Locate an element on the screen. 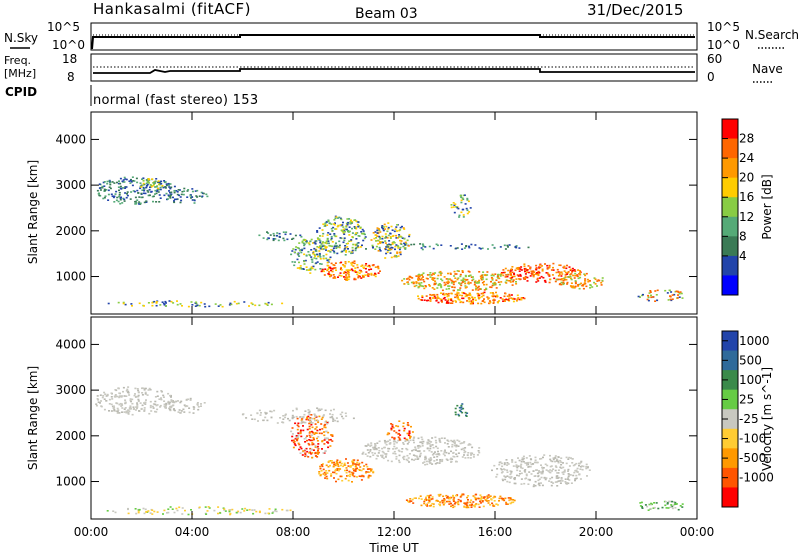 This screenshot has height=554, width=800. nsearch-tick-bottom: 10^0 is located at coordinates (723, 45).